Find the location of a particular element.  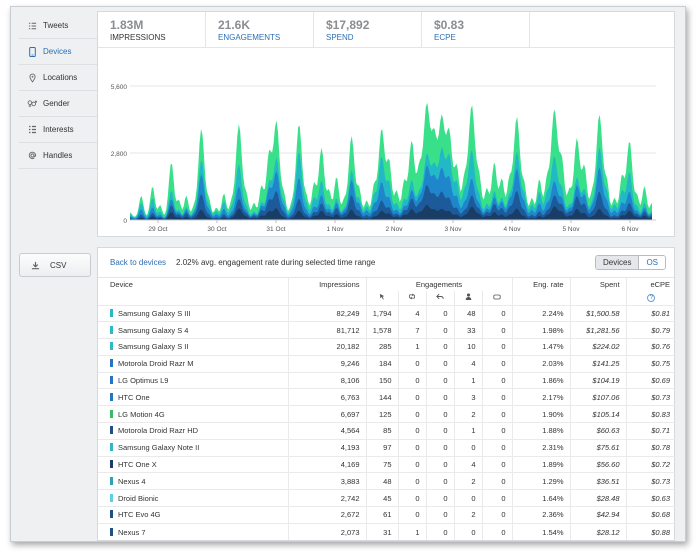

device-cell: Samsung Galaxy S III is located at coordinates (193, 313).